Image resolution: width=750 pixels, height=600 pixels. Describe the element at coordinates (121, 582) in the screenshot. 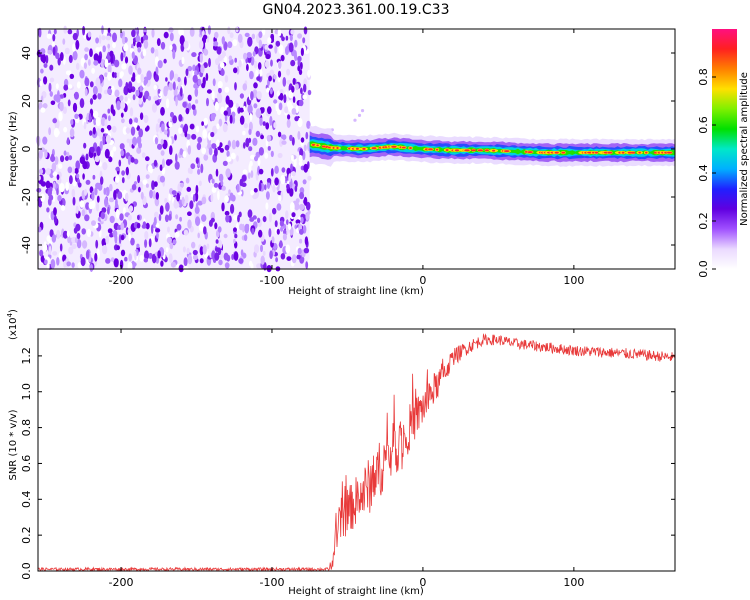

I see `snr-x-tick-label: -200` at that location.